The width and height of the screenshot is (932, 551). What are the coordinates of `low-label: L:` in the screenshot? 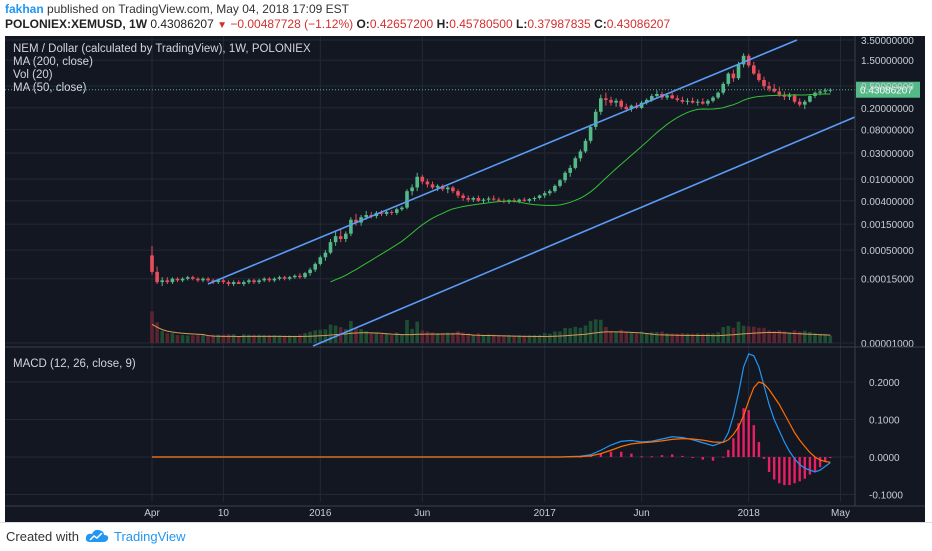 It's located at (521, 24).